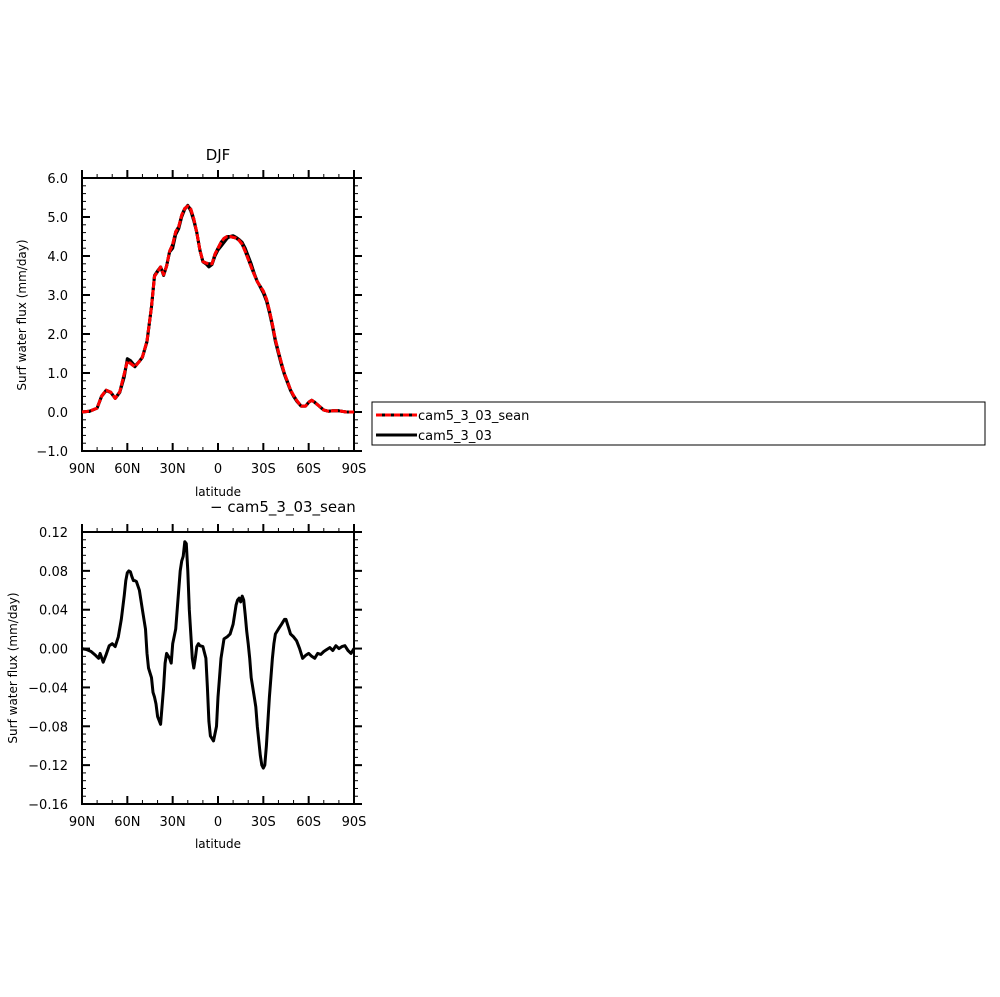  What do you see at coordinates (354, 469) in the screenshot?
I see `top-x-tick-label: 90S` at bounding box center [354, 469].